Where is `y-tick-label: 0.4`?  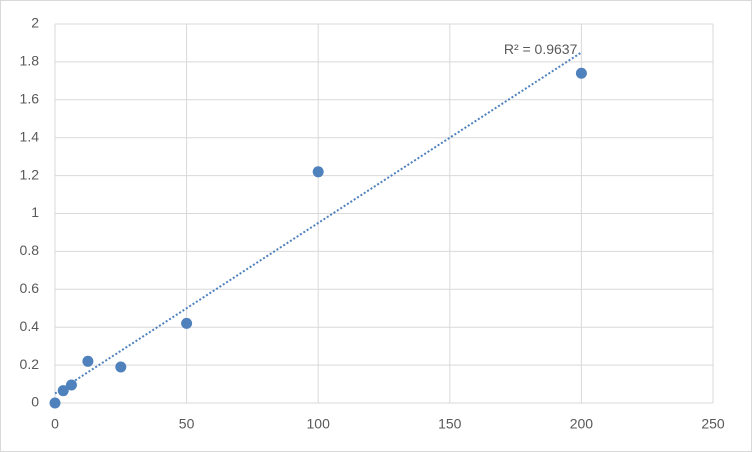 y-tick-label: 0.4 is located at coordinates (30, 326).